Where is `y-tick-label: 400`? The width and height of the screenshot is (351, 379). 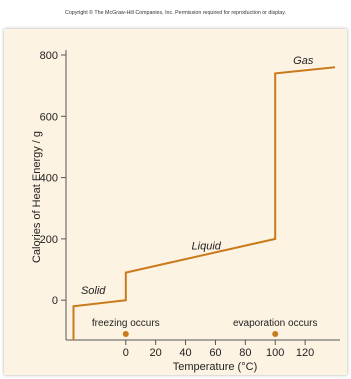
y-tick-label: 400 is located at coordinates (49, 179).